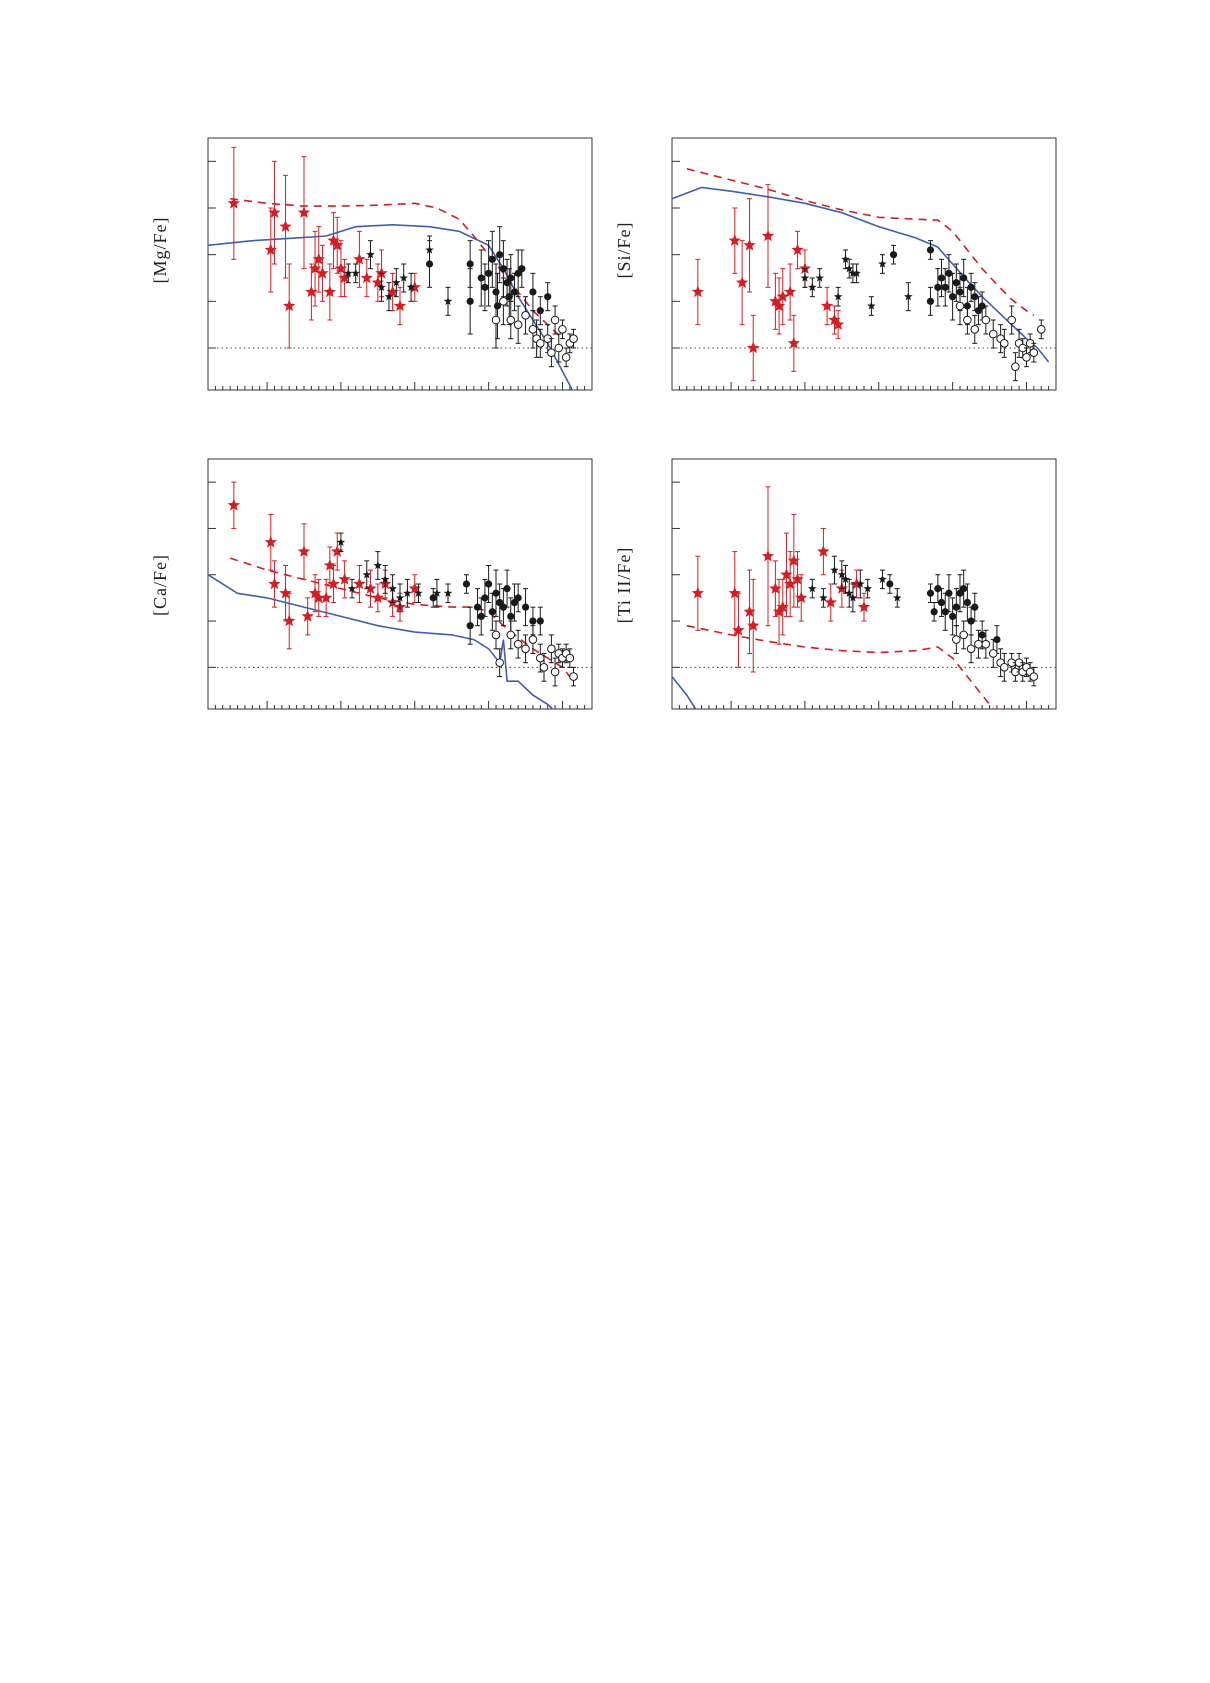 The height and width of the screenshot is (1683, 1210). What do you see at coordinates (624, 249) in the screenshot?
I see `si-fe-axis-label: [Si/Fe]` at bounding box center [624, 249].